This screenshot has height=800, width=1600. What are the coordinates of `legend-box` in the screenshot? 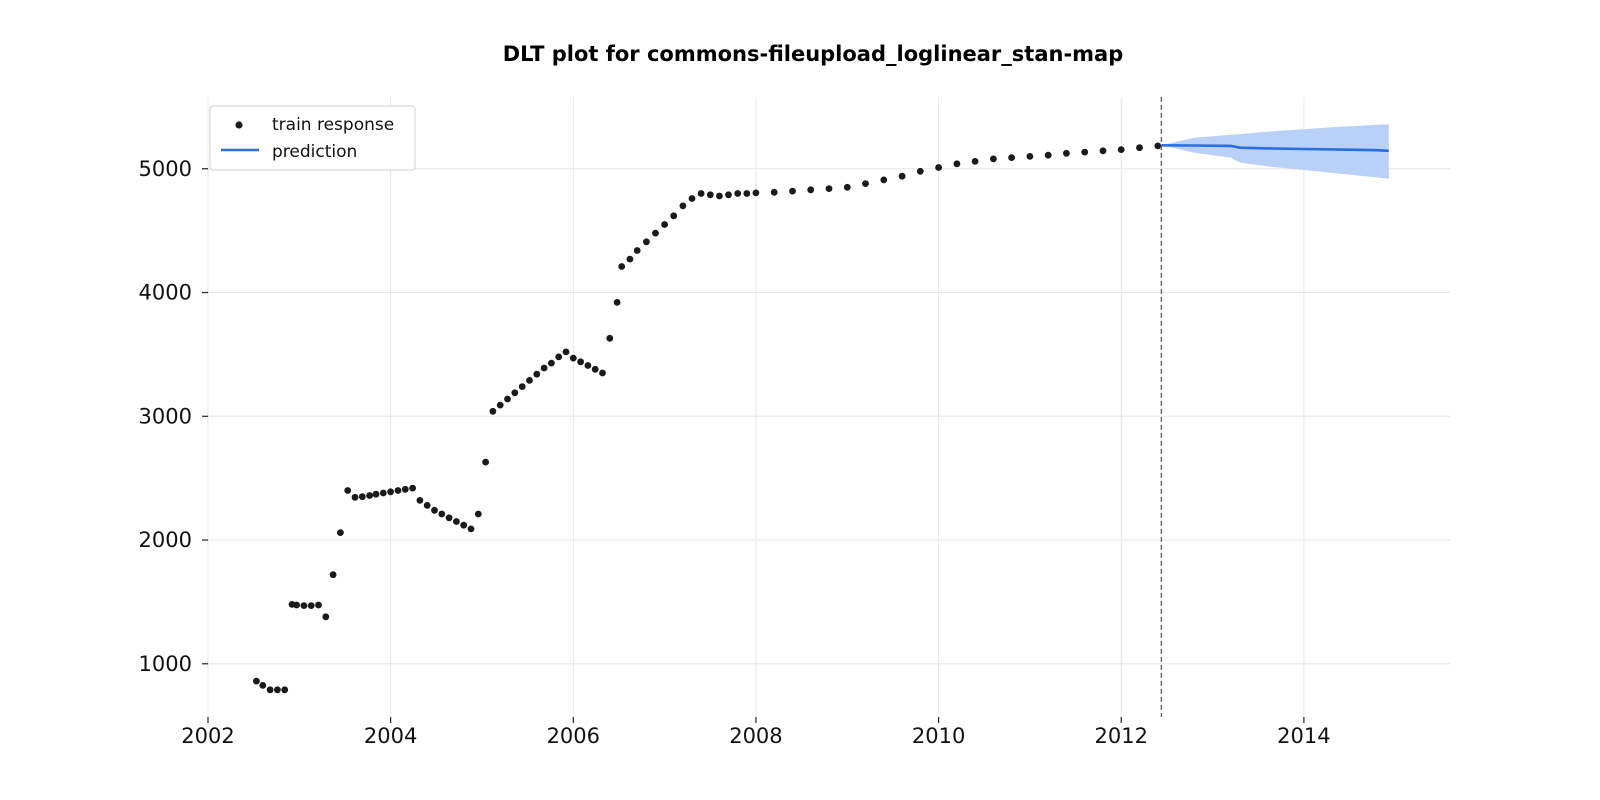 It's located at (312, 138).